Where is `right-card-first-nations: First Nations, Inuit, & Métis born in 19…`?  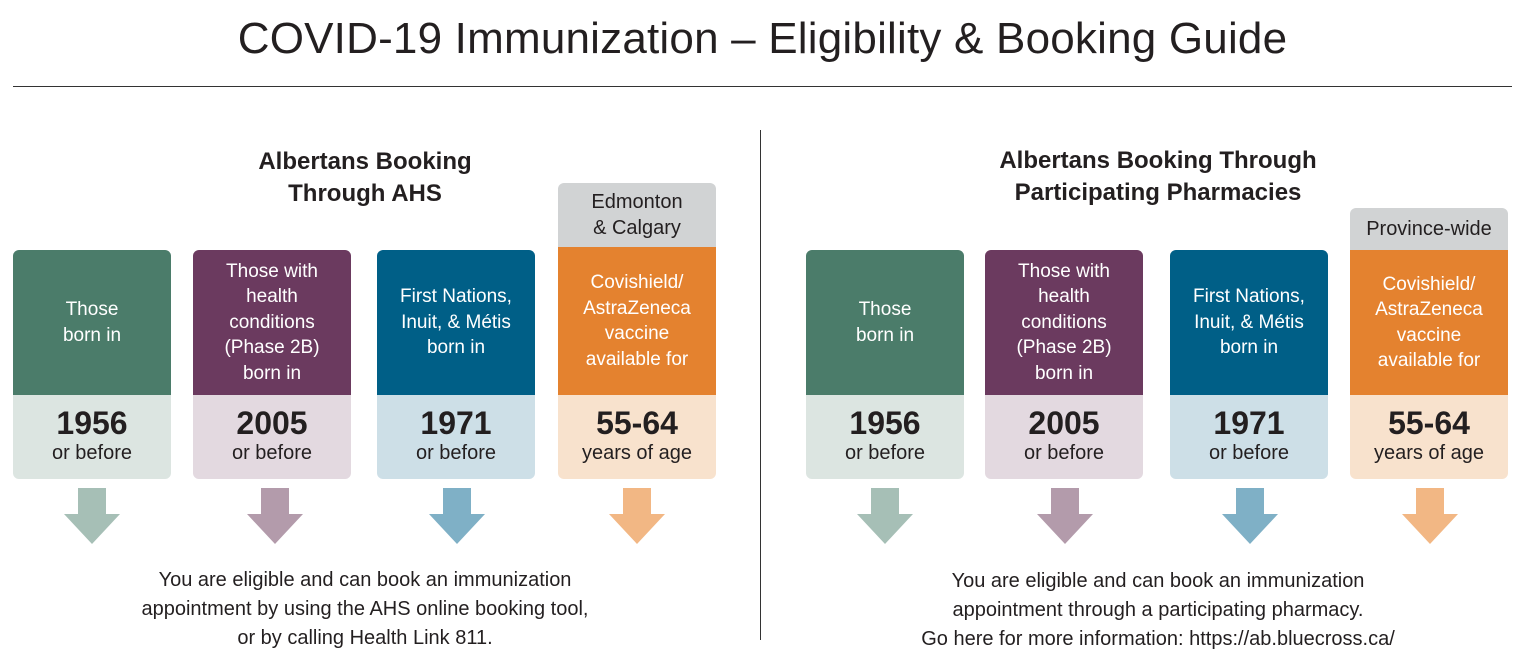
right-card-first-nations: First Nations, Inuit, & Métis born in 19… is located at coordinates (1249, 364).